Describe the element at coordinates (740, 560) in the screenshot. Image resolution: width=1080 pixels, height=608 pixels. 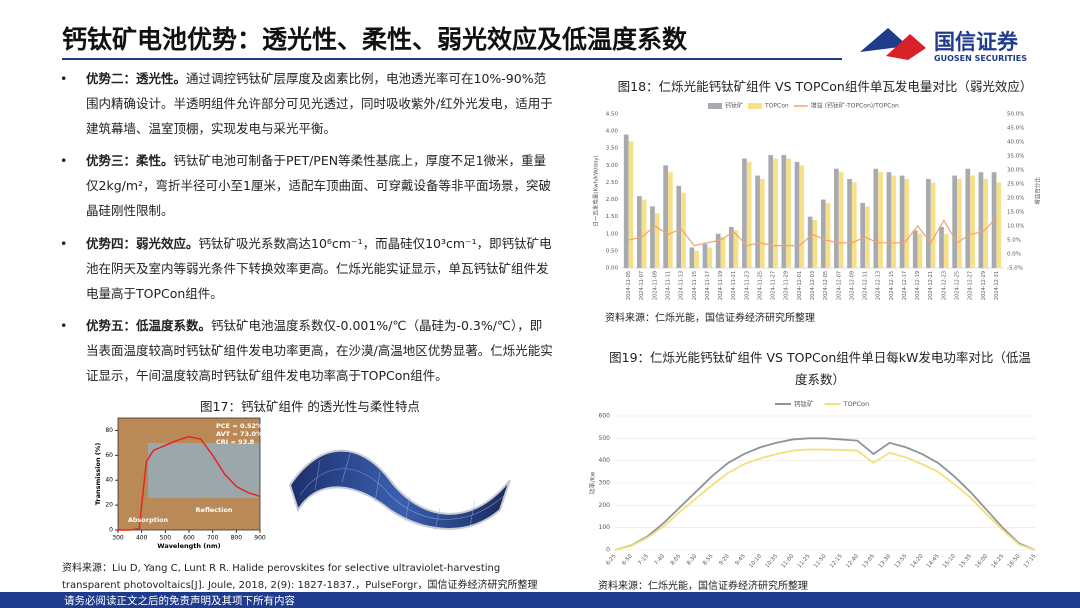
I see `x-tick-label: 9:45` at that location.